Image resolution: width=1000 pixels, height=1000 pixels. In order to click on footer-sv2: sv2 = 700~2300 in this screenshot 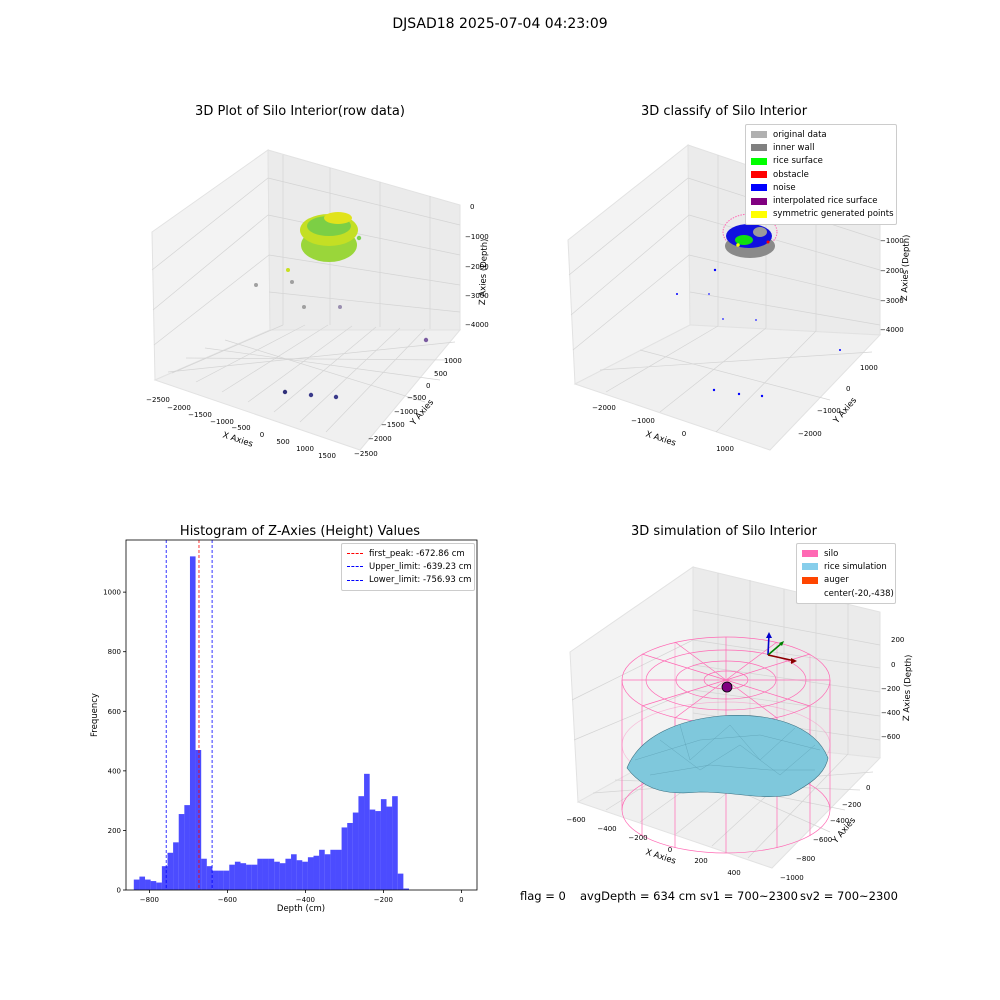, I will do `click(849, 896)`.